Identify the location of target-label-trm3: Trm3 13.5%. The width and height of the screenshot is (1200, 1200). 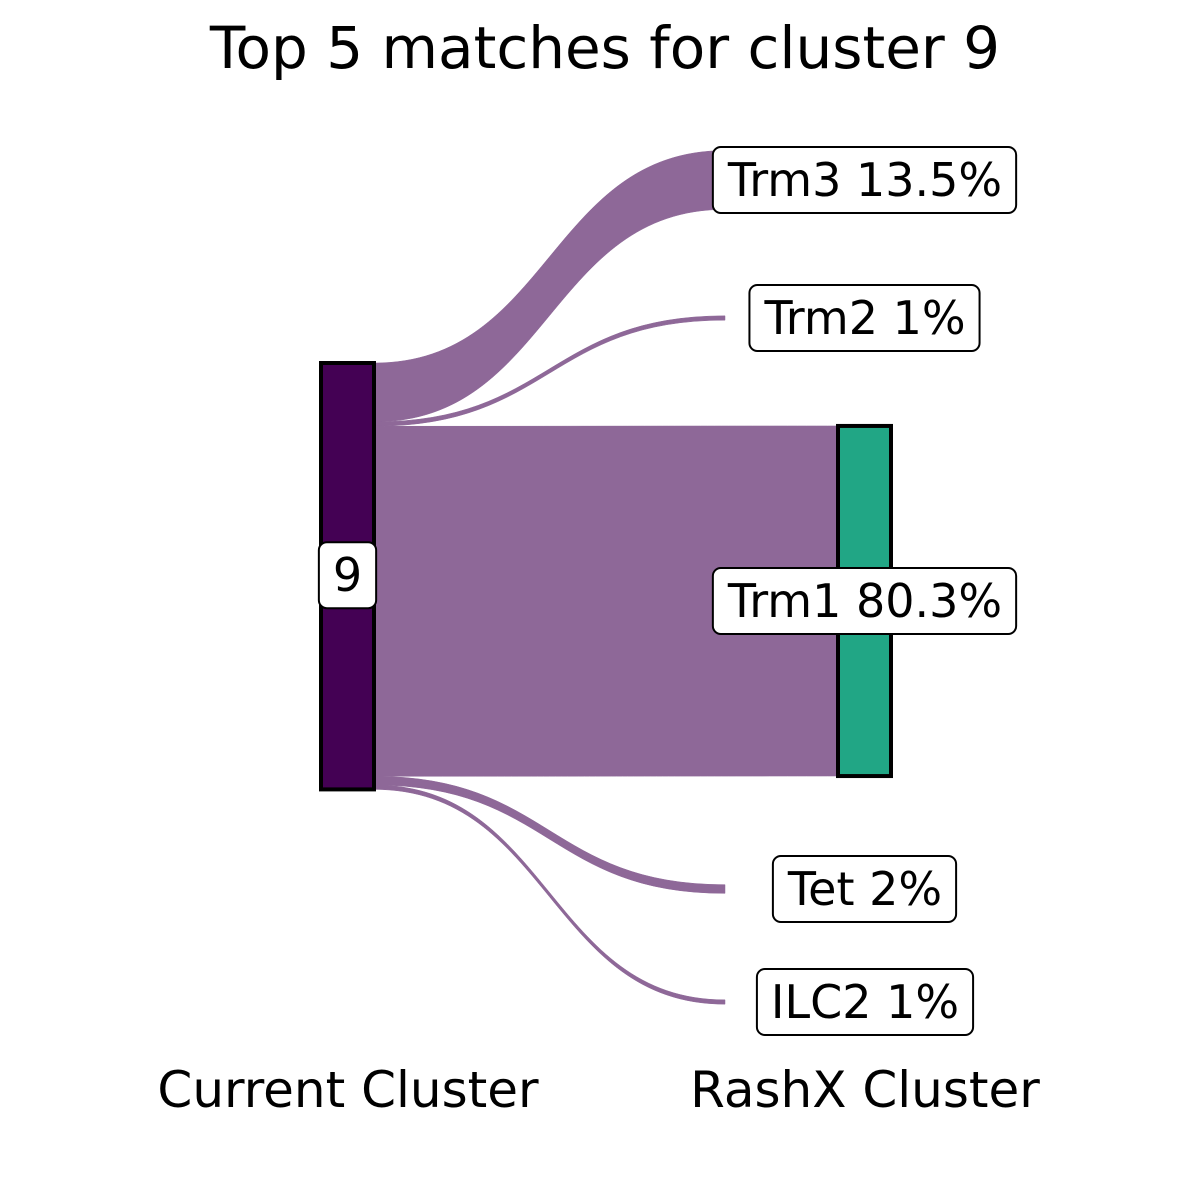
(864, 180).